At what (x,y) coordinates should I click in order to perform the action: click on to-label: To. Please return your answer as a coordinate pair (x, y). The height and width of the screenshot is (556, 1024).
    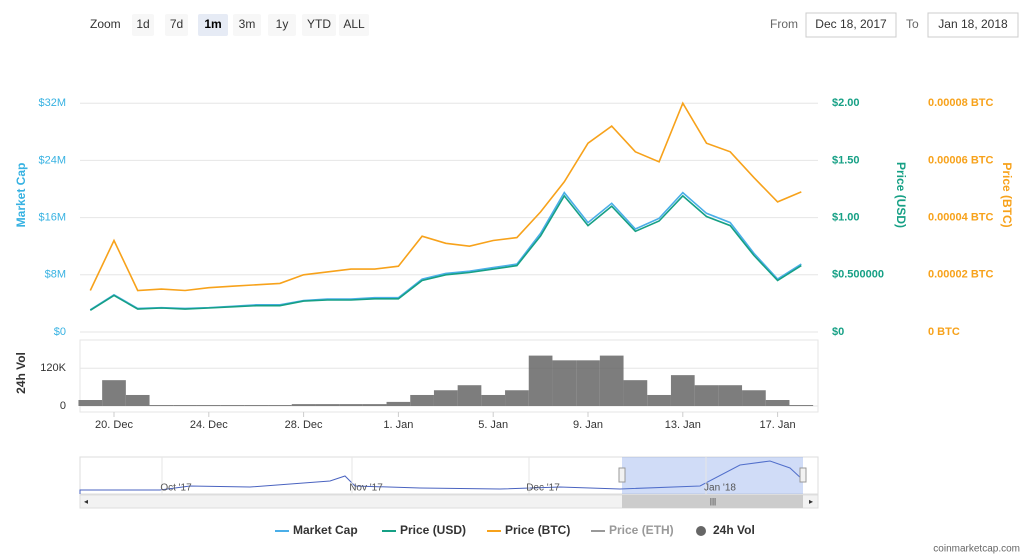
    Looking at the image, I should click on (912, 24).